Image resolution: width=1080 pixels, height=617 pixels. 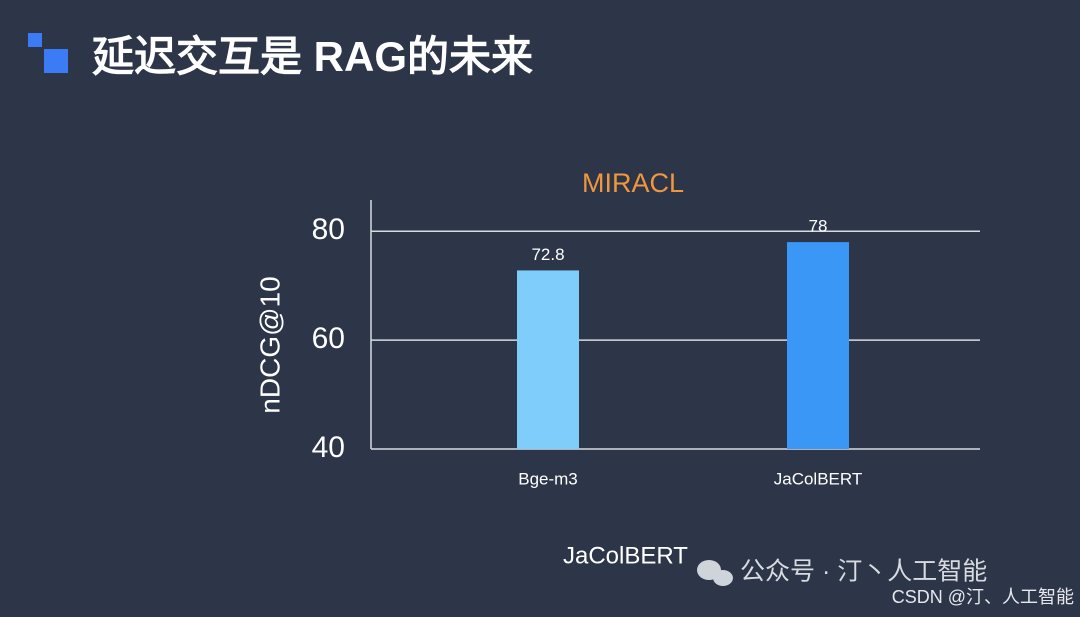 I want to click on wechat-icon, so click(x=715, y=573).